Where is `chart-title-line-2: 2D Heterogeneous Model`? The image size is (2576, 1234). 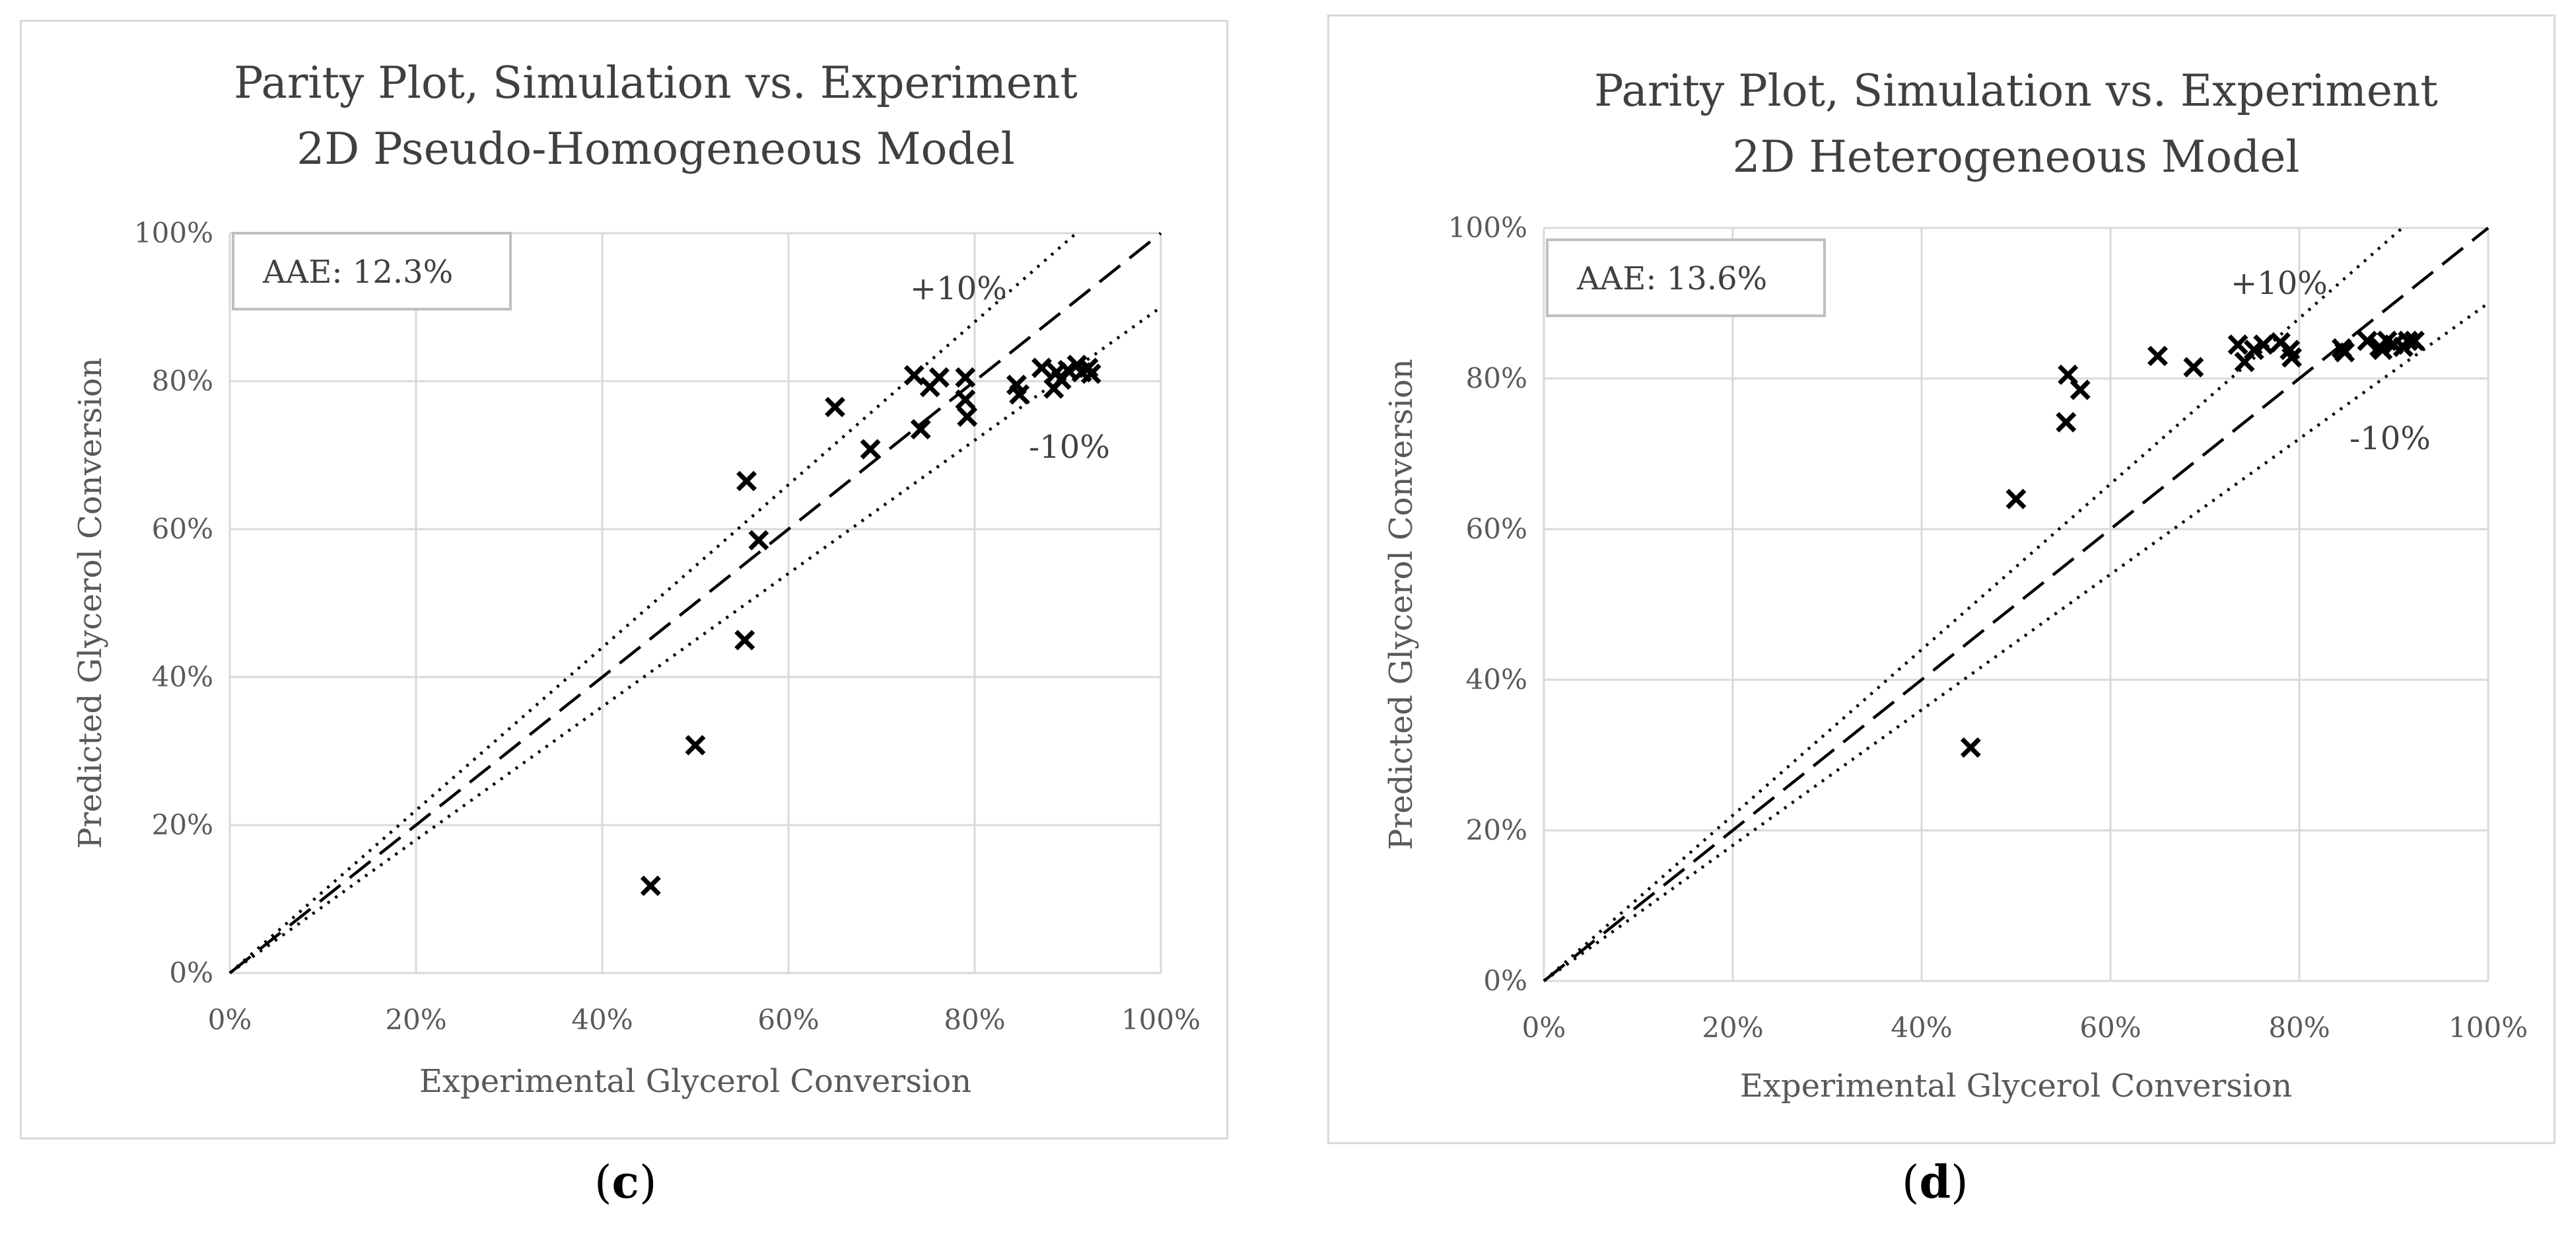 chart-title-line-2: 2D Heterogeneous Model is located at coordinates (2015, 156).